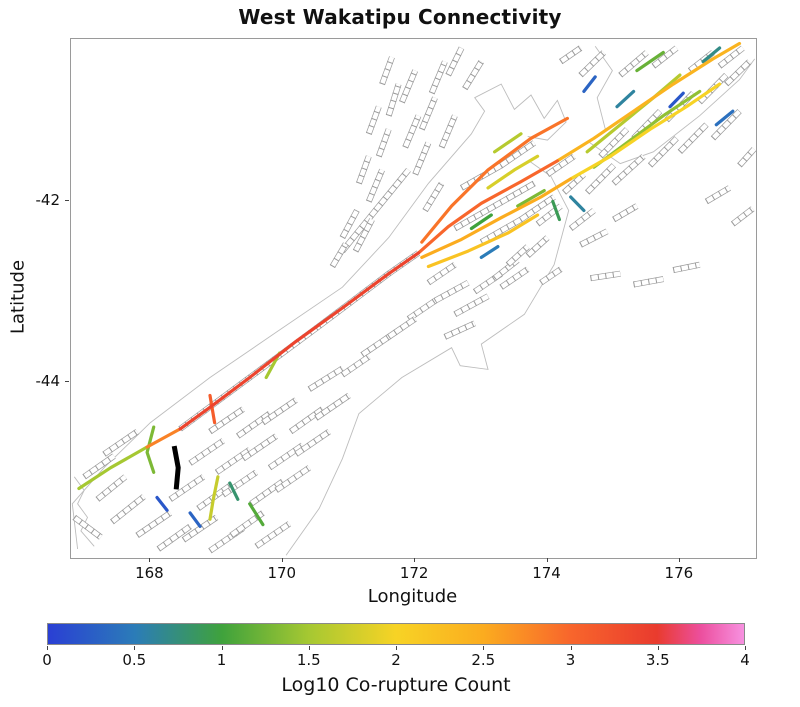 This screenshot has height=707, width=800. I want to click on x-tick-label: 176, so click(679, 573).